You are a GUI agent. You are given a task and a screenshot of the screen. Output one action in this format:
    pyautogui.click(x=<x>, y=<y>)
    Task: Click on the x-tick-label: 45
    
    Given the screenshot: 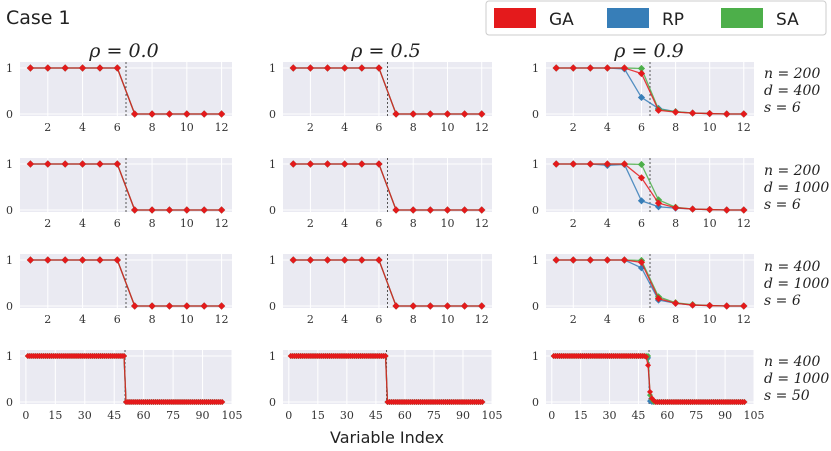 What is the action you would take?
    pyautogui.click(x=376, y=415)
    